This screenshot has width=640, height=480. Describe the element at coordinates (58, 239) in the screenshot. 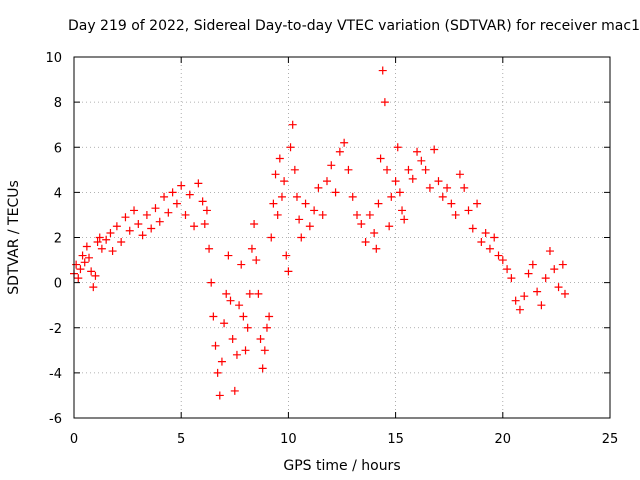

I see `y-tick-label: 2` at that location.